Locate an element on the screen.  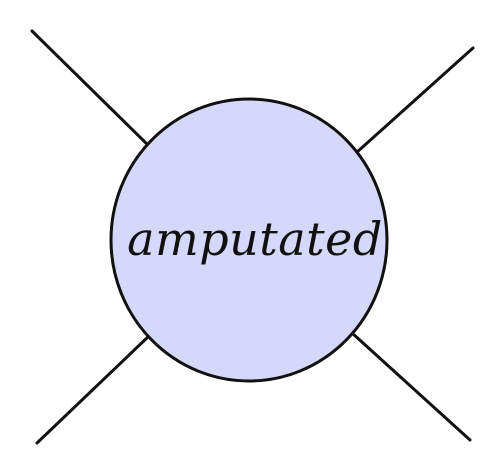
external-leg-bottom-right is located at coordinates (411, 386).